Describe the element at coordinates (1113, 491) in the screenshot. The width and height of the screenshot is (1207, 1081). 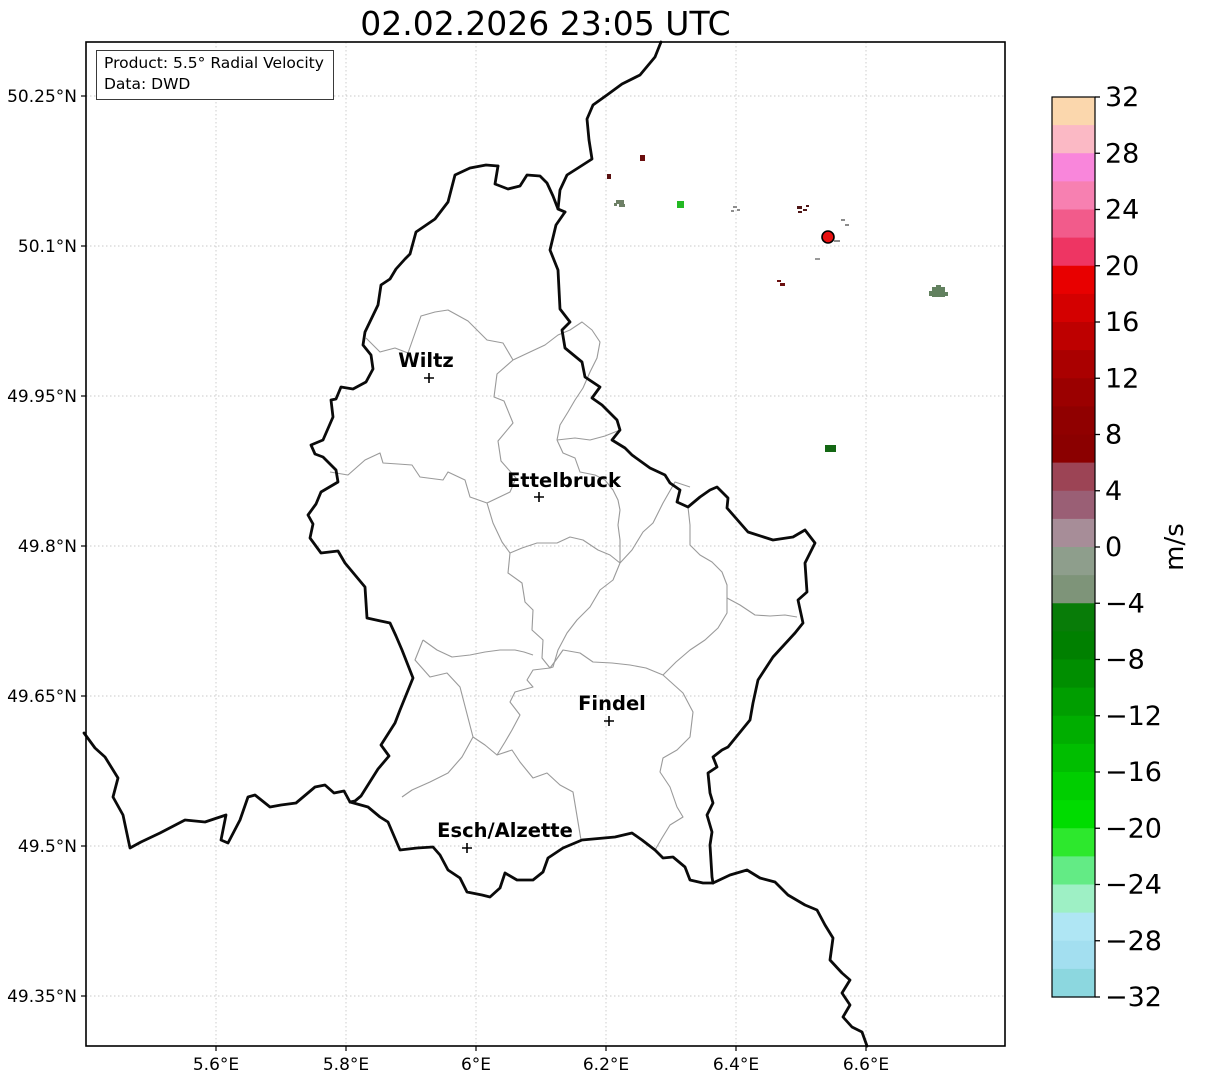
I see `colorbar-tick-label: 4` at that location.